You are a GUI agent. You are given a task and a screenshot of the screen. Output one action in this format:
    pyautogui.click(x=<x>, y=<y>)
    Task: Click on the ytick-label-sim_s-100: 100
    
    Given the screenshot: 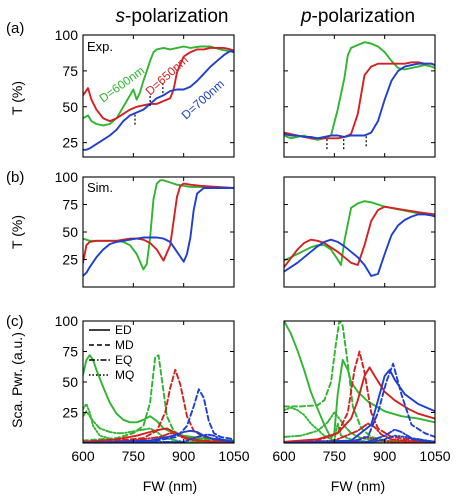 What is the action you would take?
    pyautogui.click(x=67, y=177)
    